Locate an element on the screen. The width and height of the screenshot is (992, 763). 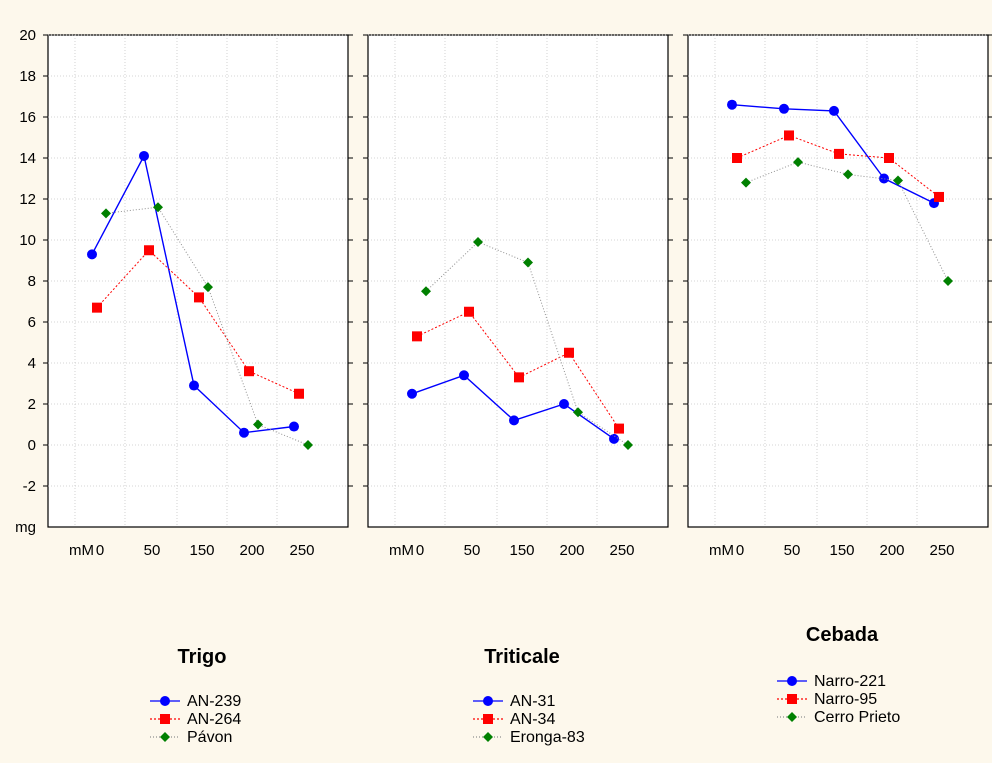
legend-label-Narro-221: Narro-221 is located at coordinates (850, 681).